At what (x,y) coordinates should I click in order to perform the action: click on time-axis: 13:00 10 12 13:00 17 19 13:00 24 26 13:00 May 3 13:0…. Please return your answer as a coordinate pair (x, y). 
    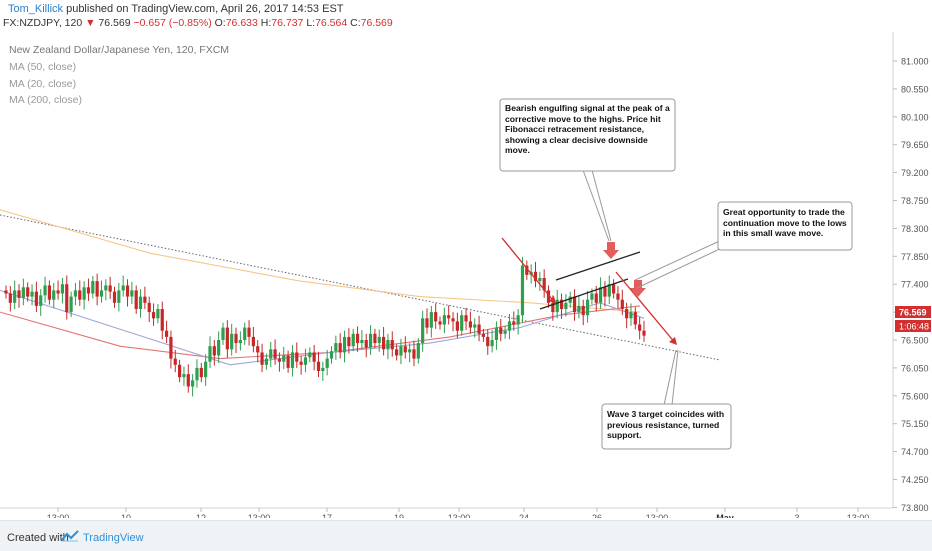
    Looking at the image, I should click on (458, 515).